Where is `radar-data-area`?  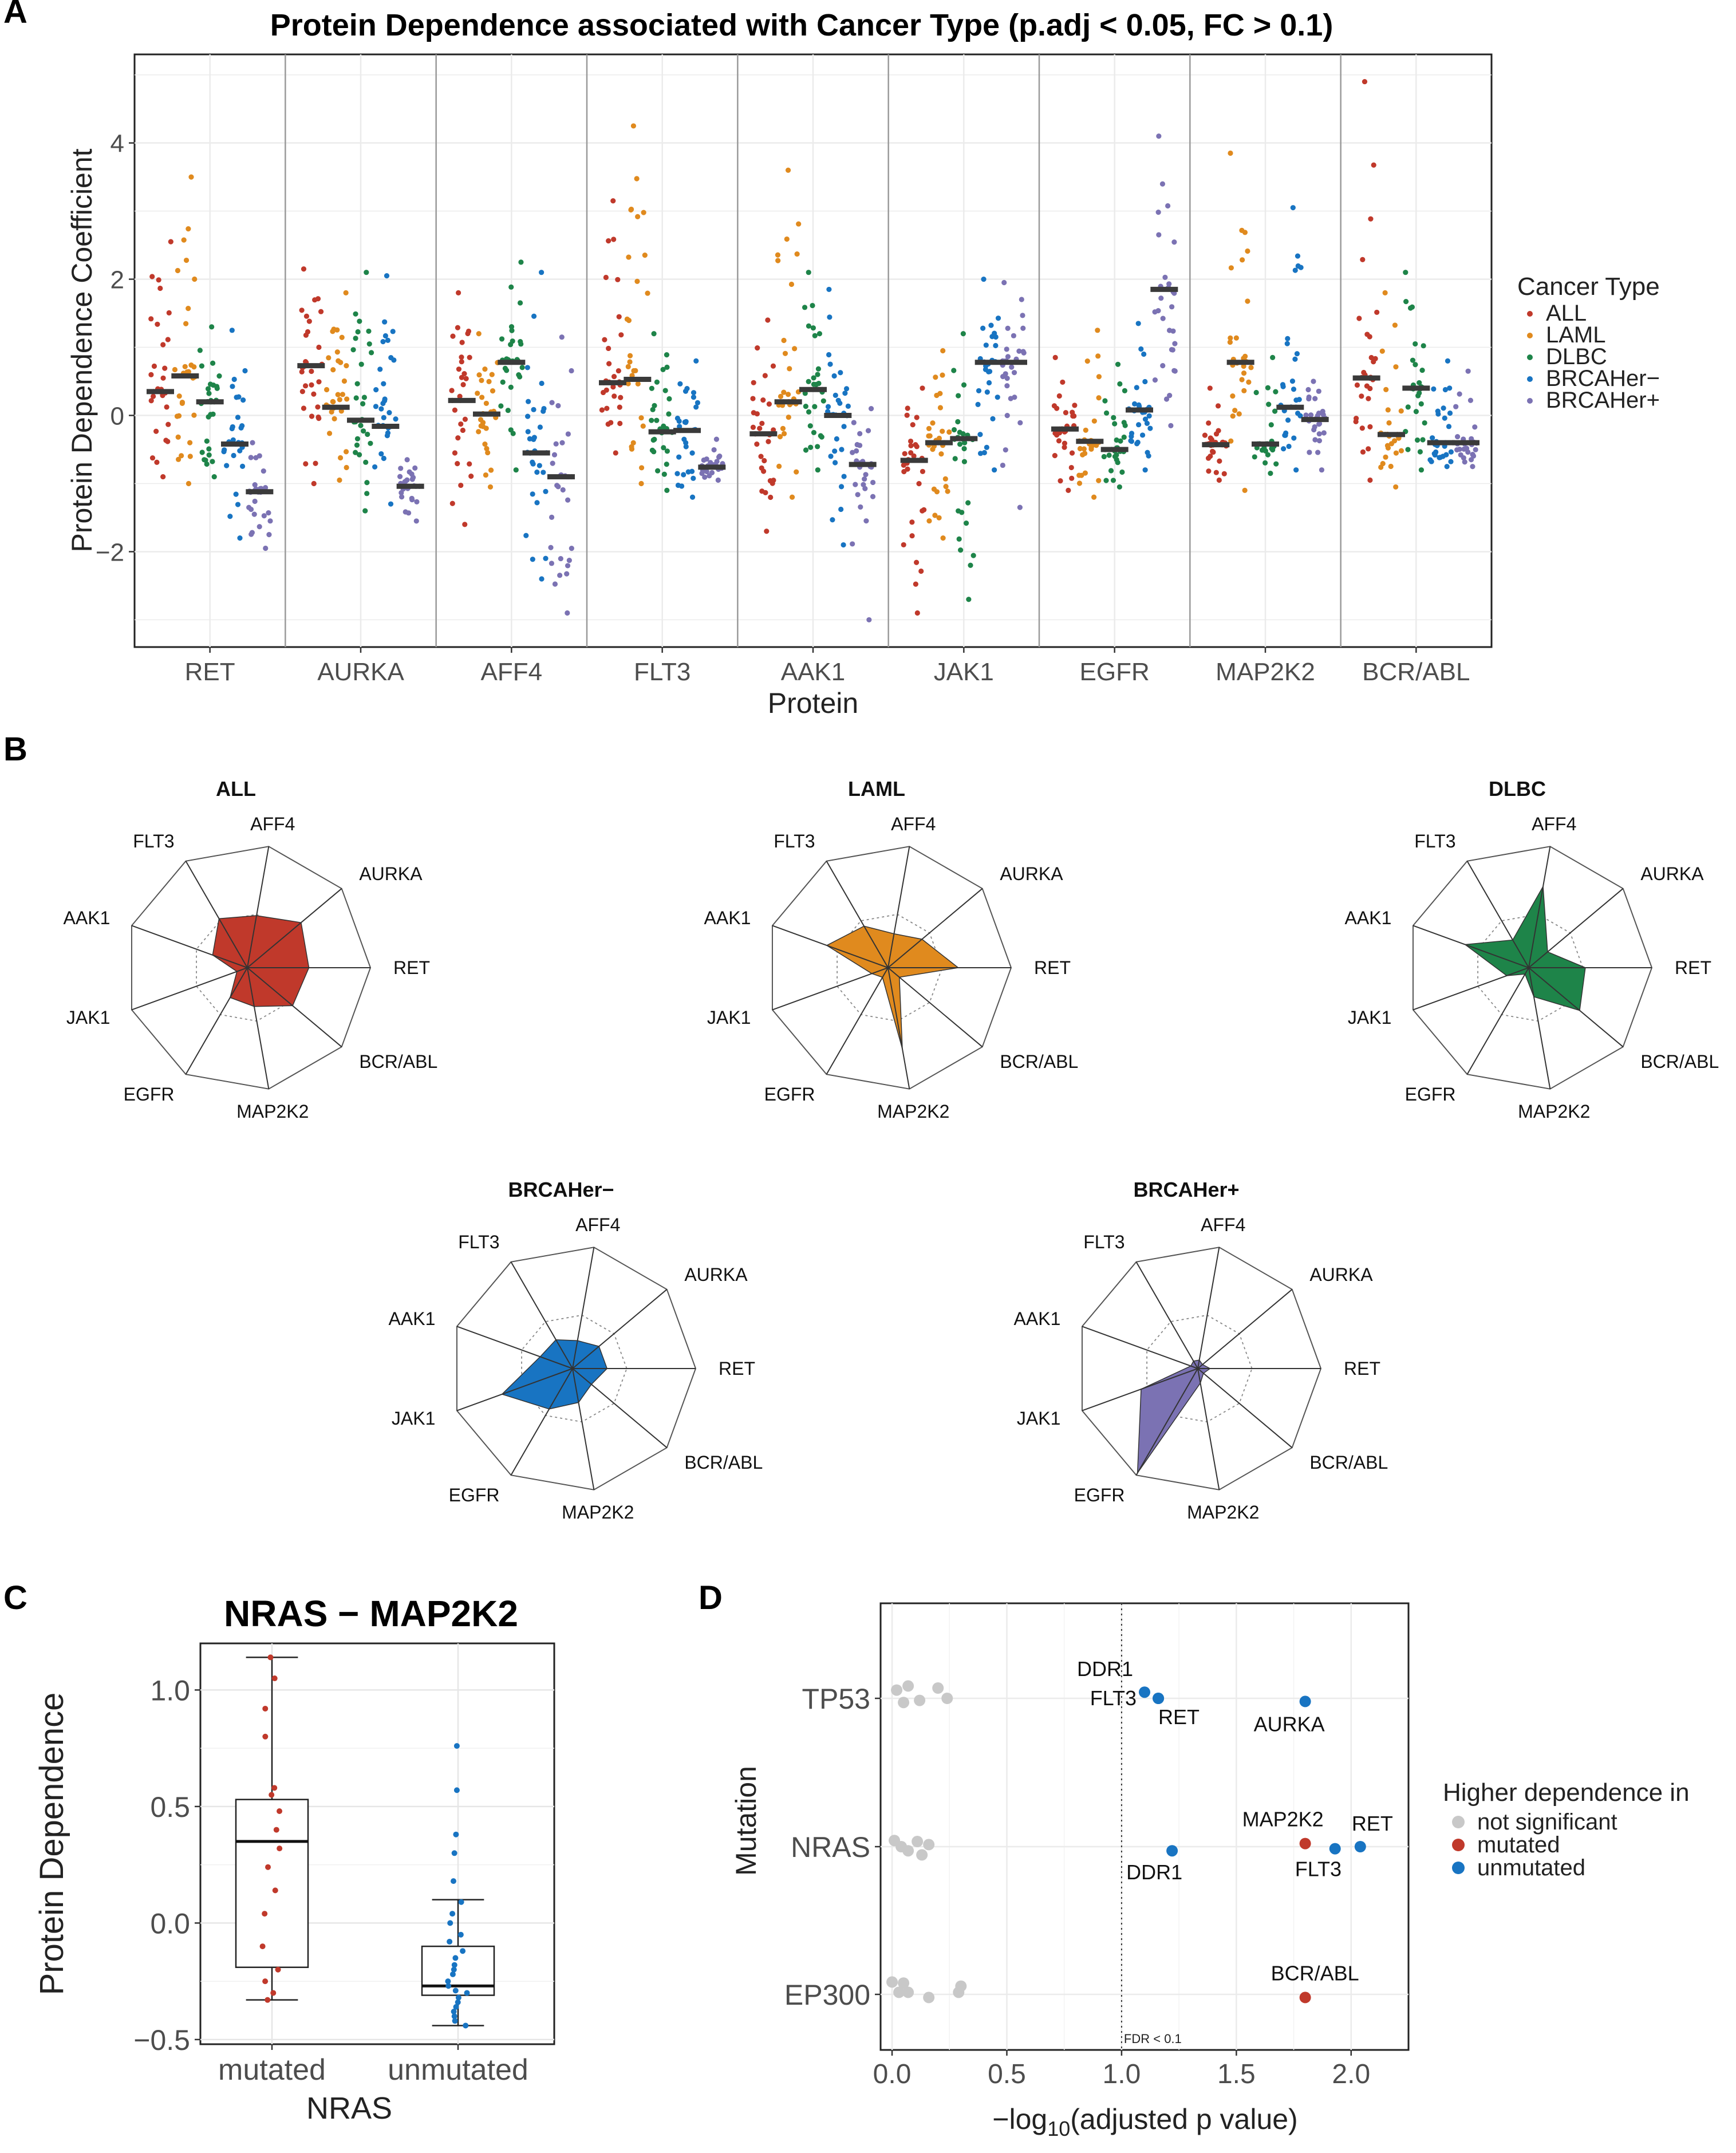
radar-data-area is located at coordinates (1524, 948).